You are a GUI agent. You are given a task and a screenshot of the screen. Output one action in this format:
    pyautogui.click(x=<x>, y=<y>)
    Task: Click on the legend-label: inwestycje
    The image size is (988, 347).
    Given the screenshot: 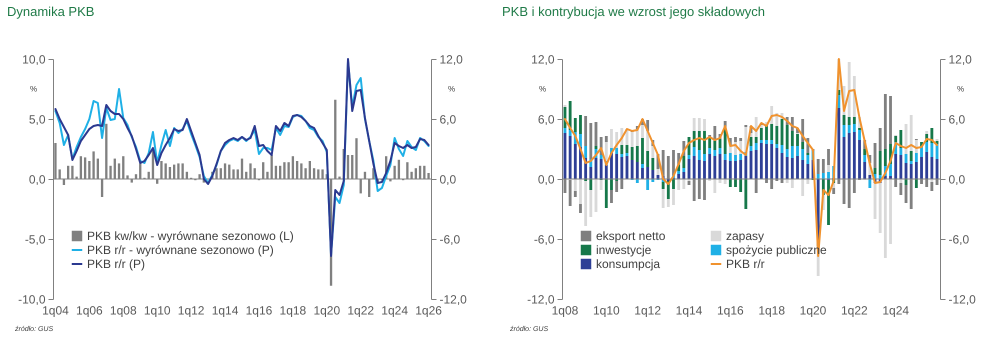 What is the action you would take?
    pyautogui.click(x=624, y=250)
    